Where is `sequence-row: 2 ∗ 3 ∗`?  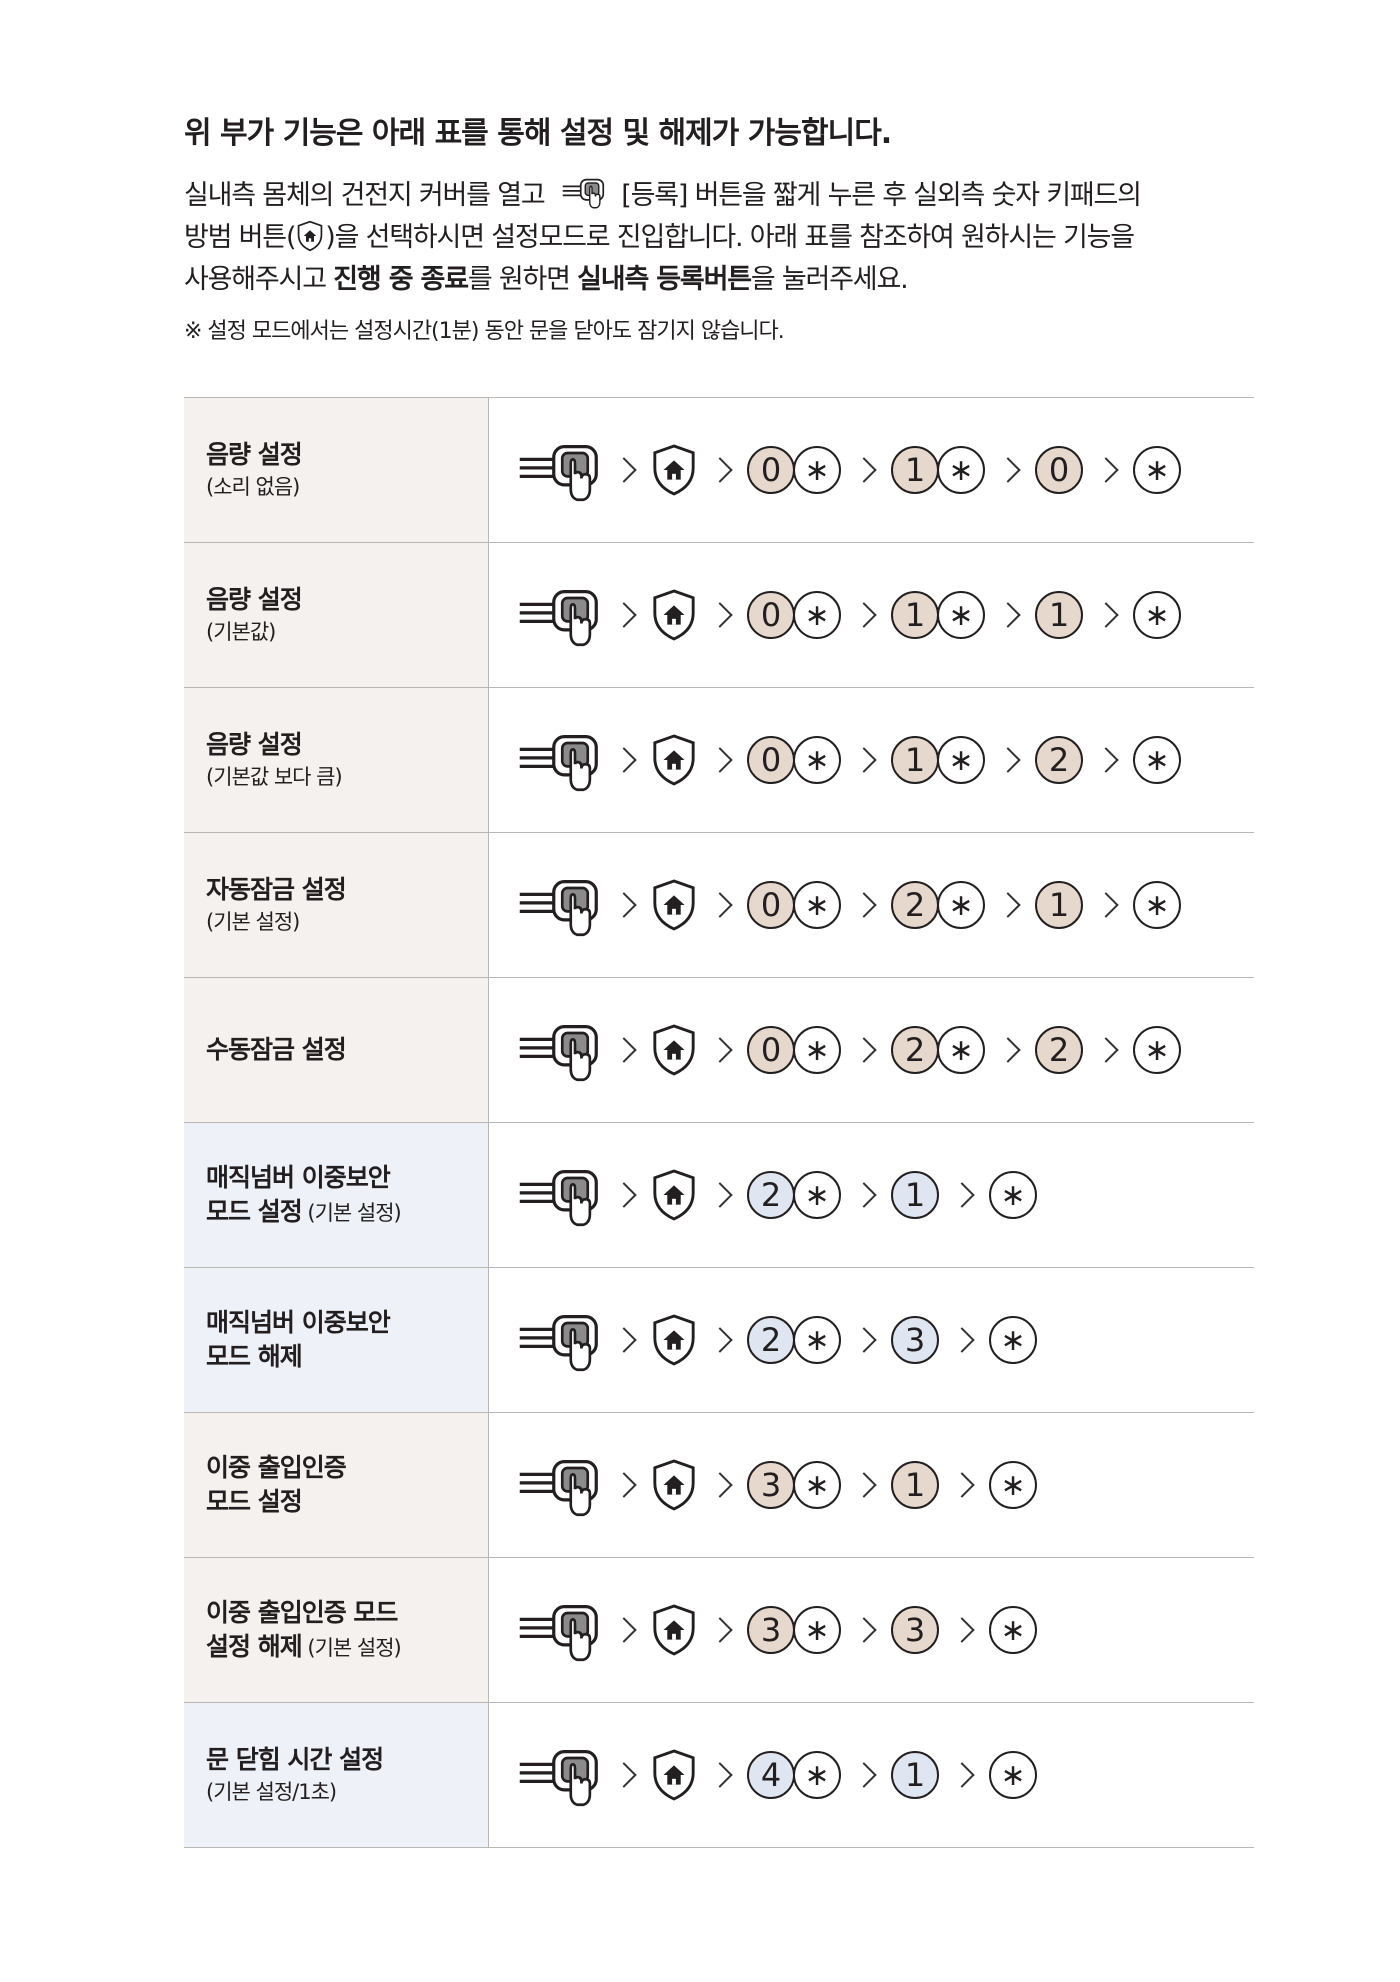 sequence-row: 2 ∗ 3 ∗ is located at coordinates (884, 1340).